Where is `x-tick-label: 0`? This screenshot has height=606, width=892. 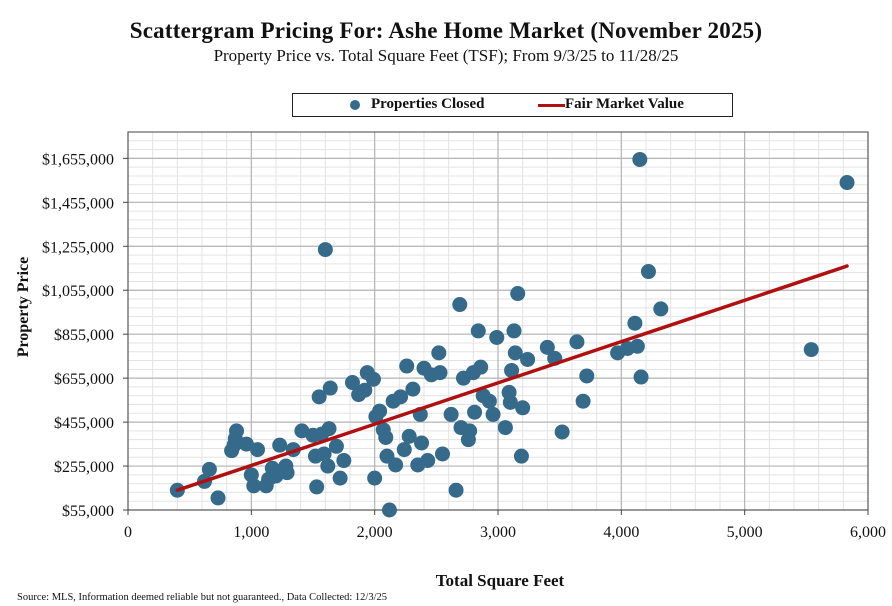
x-tick-label: 0 is located at coordinates (128, 532).